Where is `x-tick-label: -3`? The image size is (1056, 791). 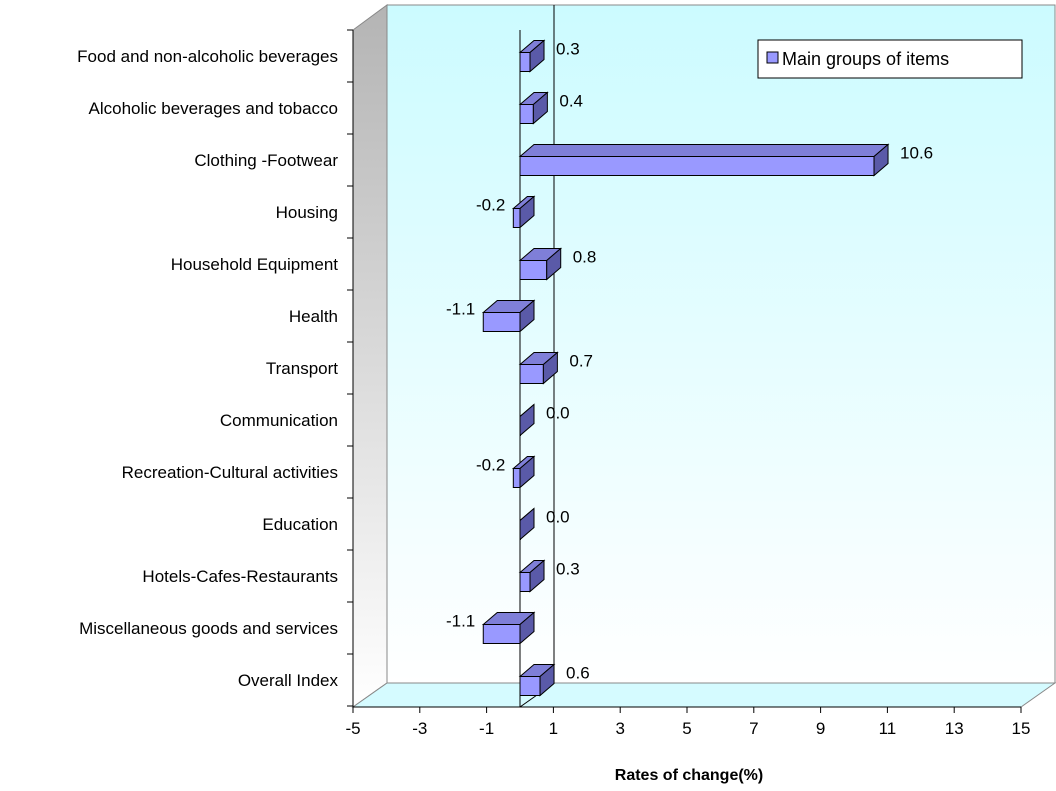 x-tick-label: -3 is located at coordinates (419, 728).